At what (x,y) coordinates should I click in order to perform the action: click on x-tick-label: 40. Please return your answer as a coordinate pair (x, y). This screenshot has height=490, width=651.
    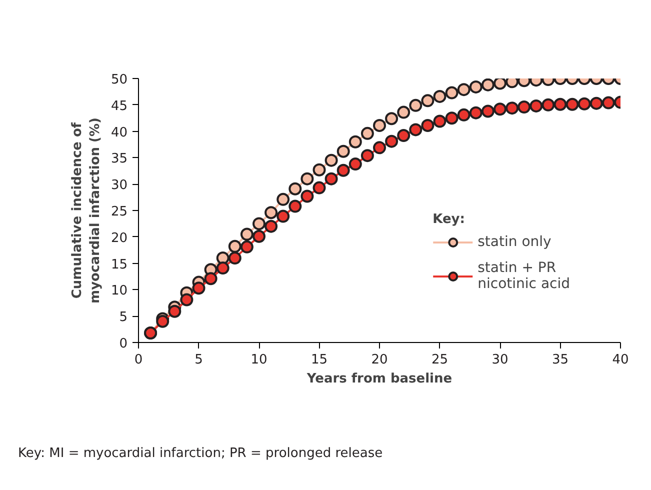
    Looking at the image, I should click on (620, 360).